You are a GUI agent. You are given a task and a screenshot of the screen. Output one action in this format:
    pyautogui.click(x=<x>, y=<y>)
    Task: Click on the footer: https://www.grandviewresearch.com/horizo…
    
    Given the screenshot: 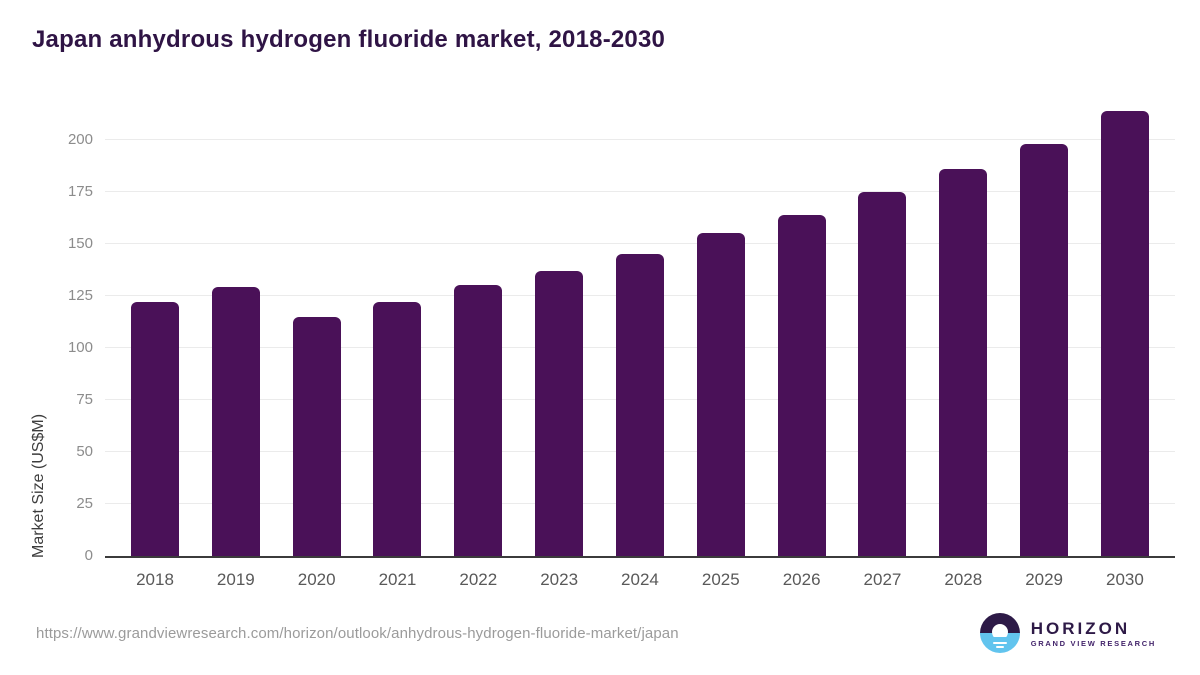 What is the action you would take?
    pyautogui.click(x=600, y=633)
    